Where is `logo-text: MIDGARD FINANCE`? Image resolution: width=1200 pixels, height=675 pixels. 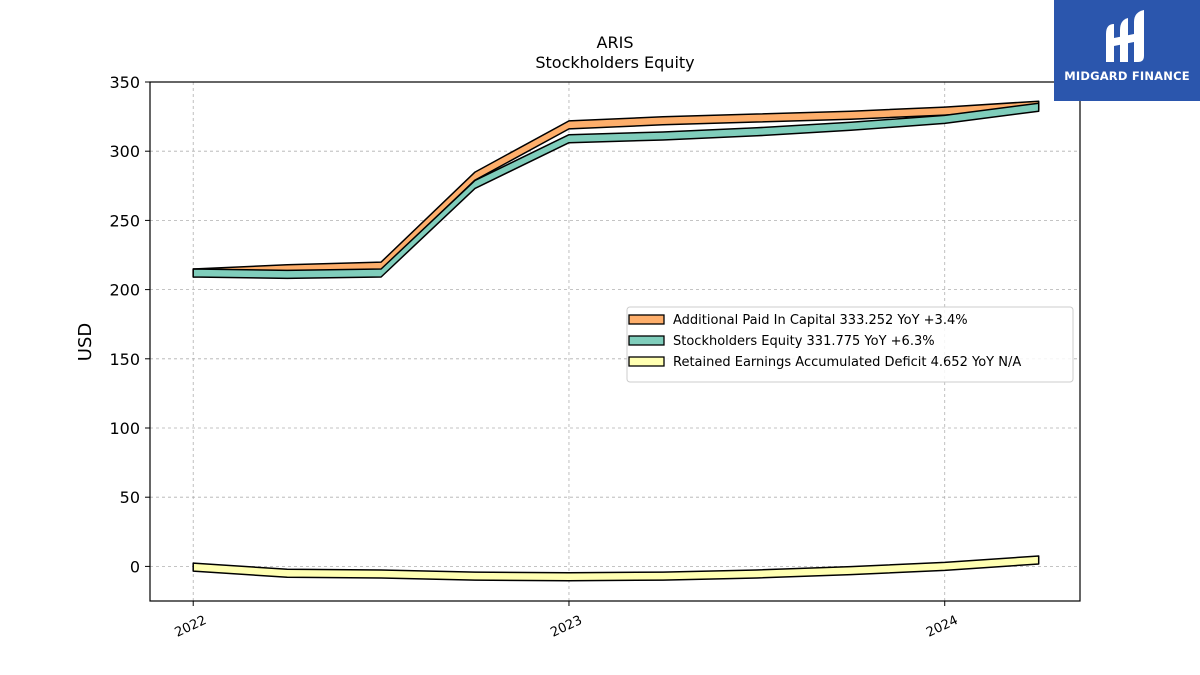 logo-text: MIDGARD FINANCE is located at coordinates (1127, 76).